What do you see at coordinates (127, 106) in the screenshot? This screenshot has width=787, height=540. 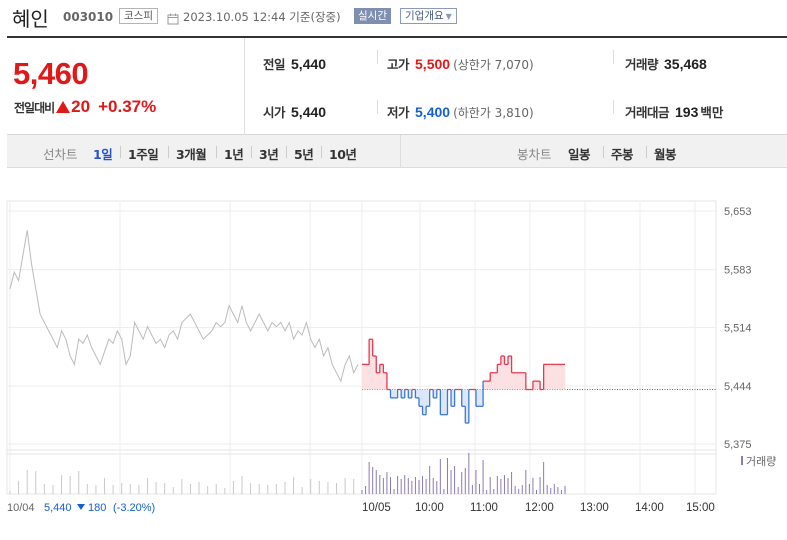 I see `change-percent: +0.37%` at bounding box center [127, 106].